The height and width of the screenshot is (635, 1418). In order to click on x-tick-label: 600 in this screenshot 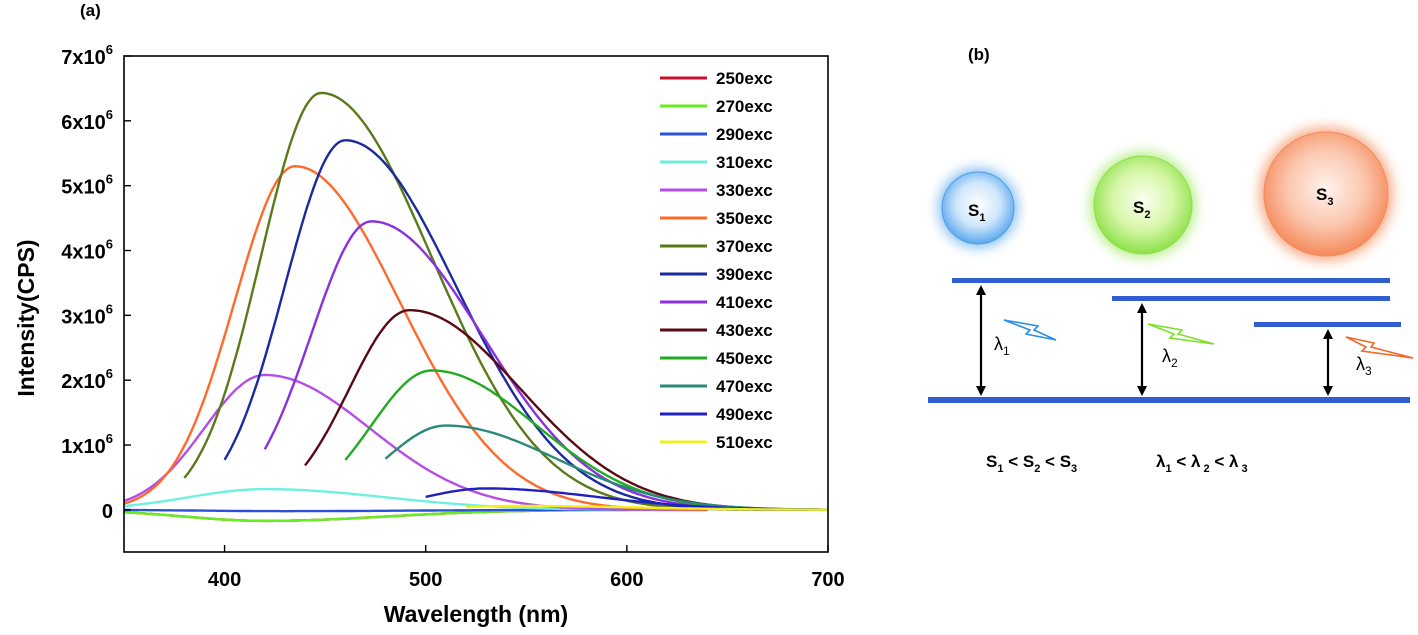, I will do `click(626, 580)`.